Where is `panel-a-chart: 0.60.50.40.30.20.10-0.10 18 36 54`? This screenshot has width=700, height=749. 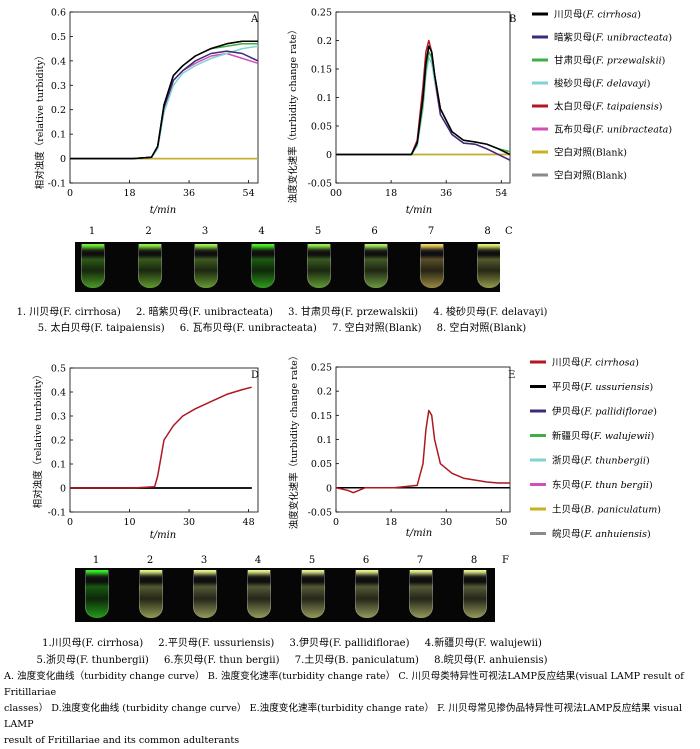 panel-a-chart: 0.60.50.40.30.20.10-0.10 18 36 54 is located at coordinates (153, 103).